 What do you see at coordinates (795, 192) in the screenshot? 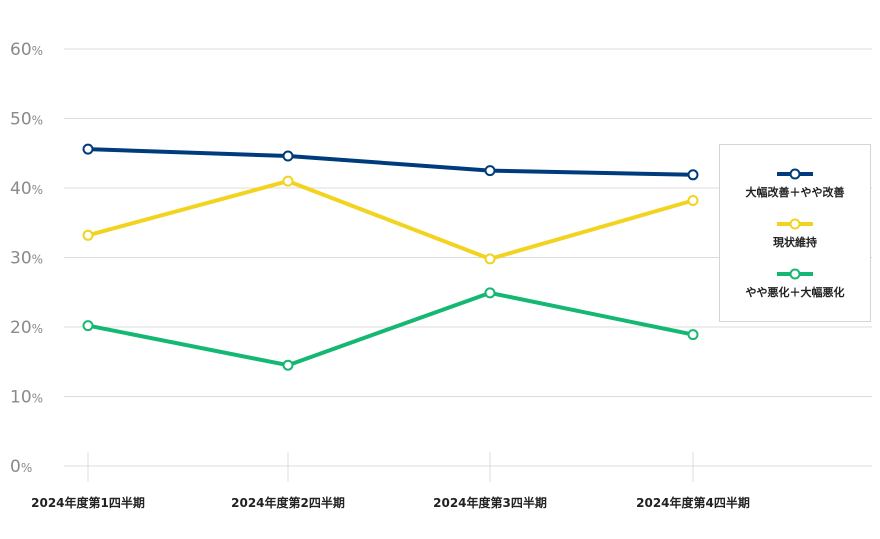
I see `legend-label: 大幅改善＋やや改善` at bounding box center [795, 192].